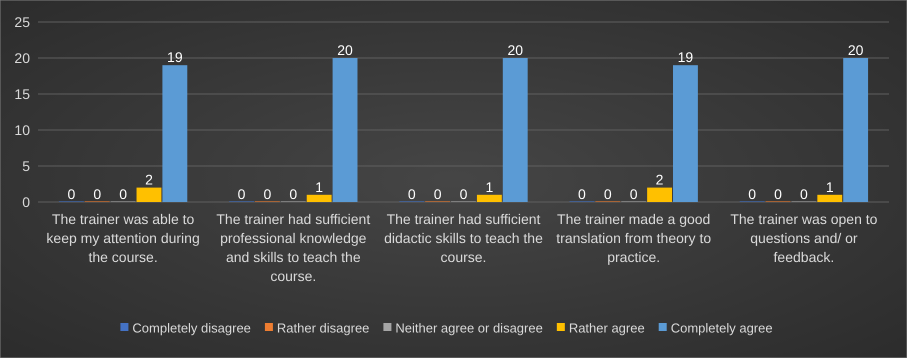  I want to click on y-tick-label: 15, so click(22, 94).